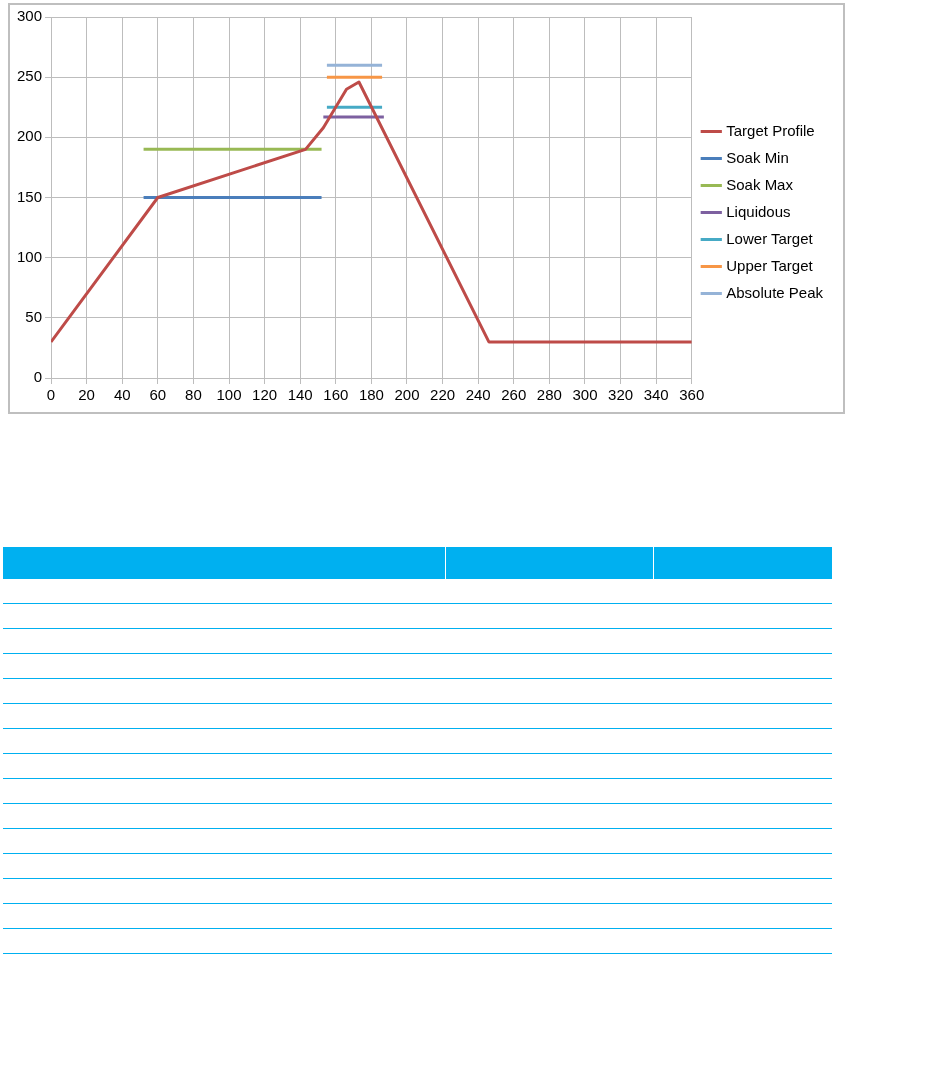  Describe the element at coordinates (30, 76) in the screenshot. I see `y-tick-label: 250` at that location.